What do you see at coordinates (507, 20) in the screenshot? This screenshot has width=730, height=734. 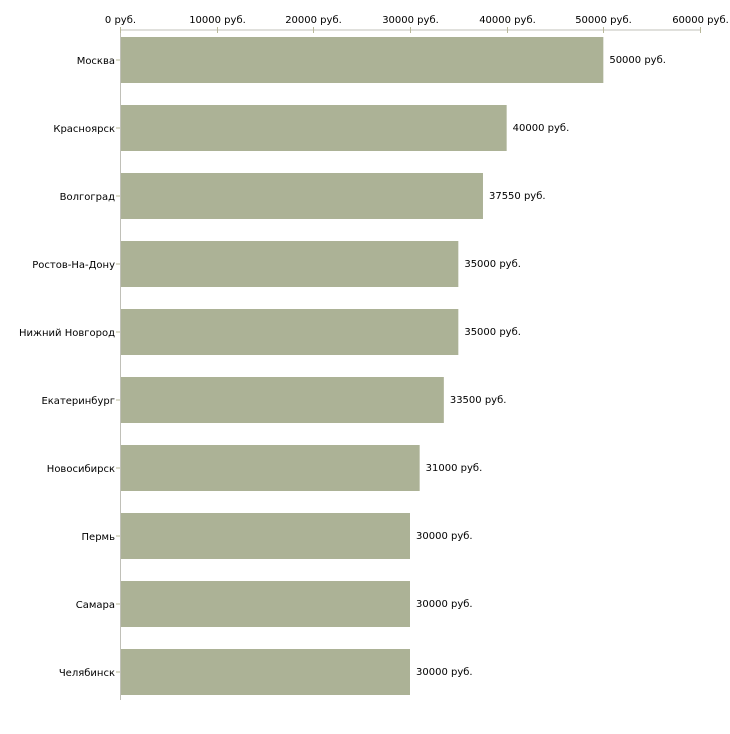 I see `x-tick-label: 40000 руб.` at bounding box center [507, 20].